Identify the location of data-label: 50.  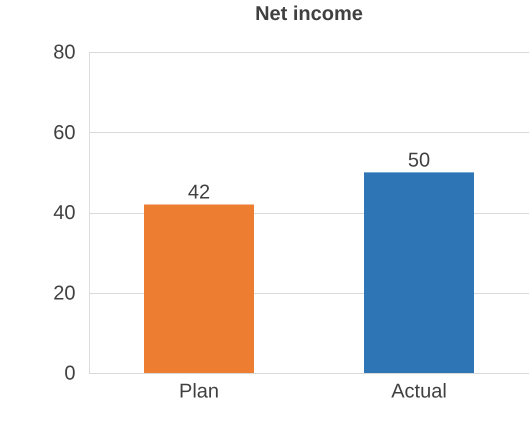
(419, 160).